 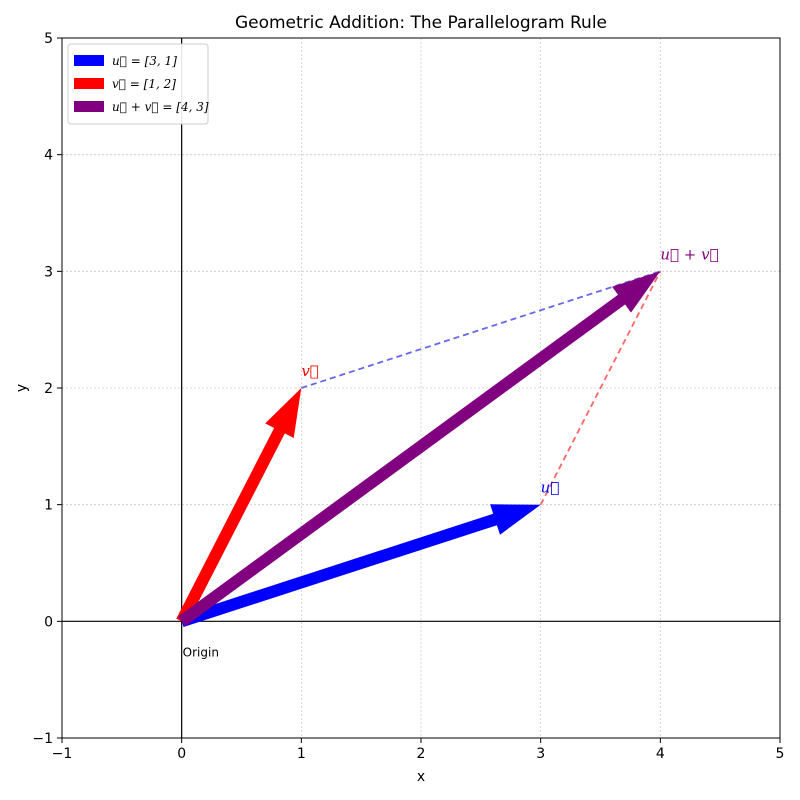 What do you see at coordinates (239, 506) in the screenshot?
I see `vector-v-arrow` at bounding box center [239, 506].